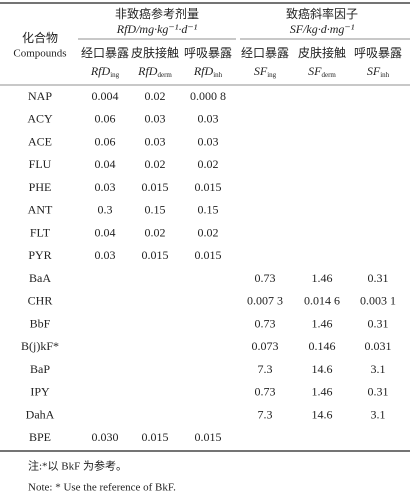 This screenshot has width=410, height=496. I want to click on cell: 0.003 1, so click(378, 301).